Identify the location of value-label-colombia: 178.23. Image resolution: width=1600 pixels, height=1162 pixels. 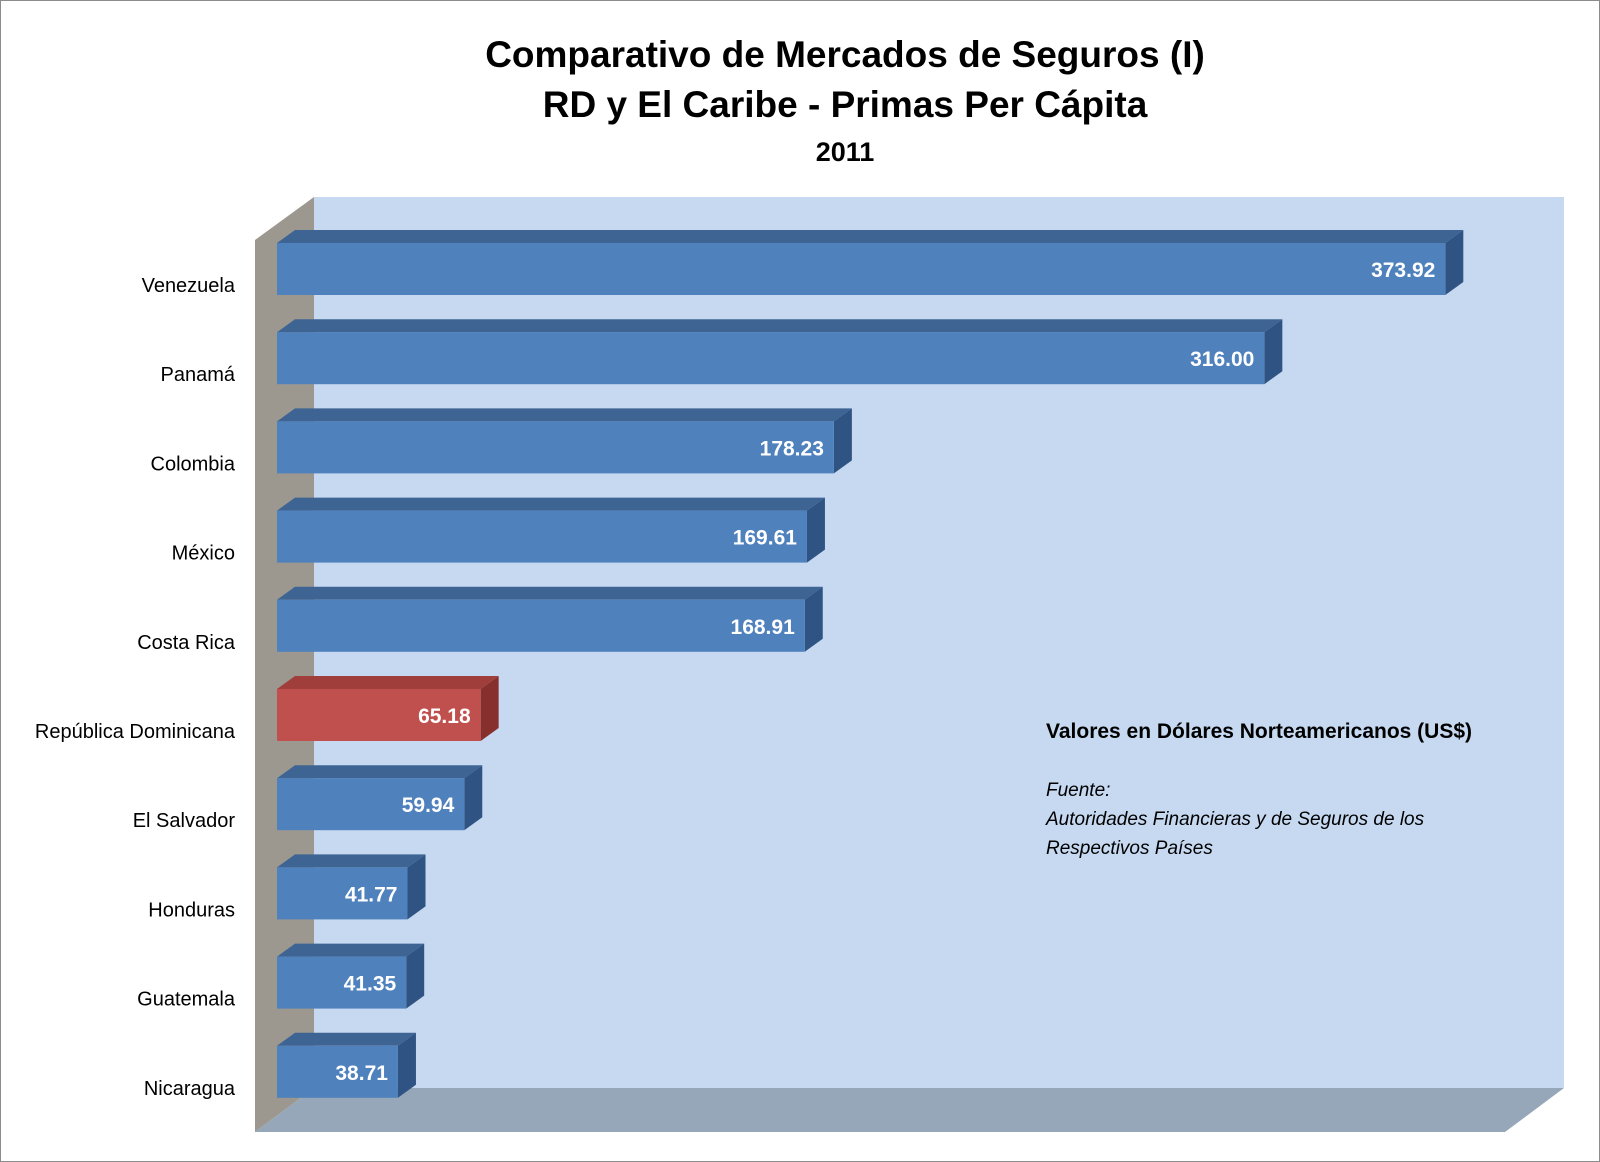
(792, 448).